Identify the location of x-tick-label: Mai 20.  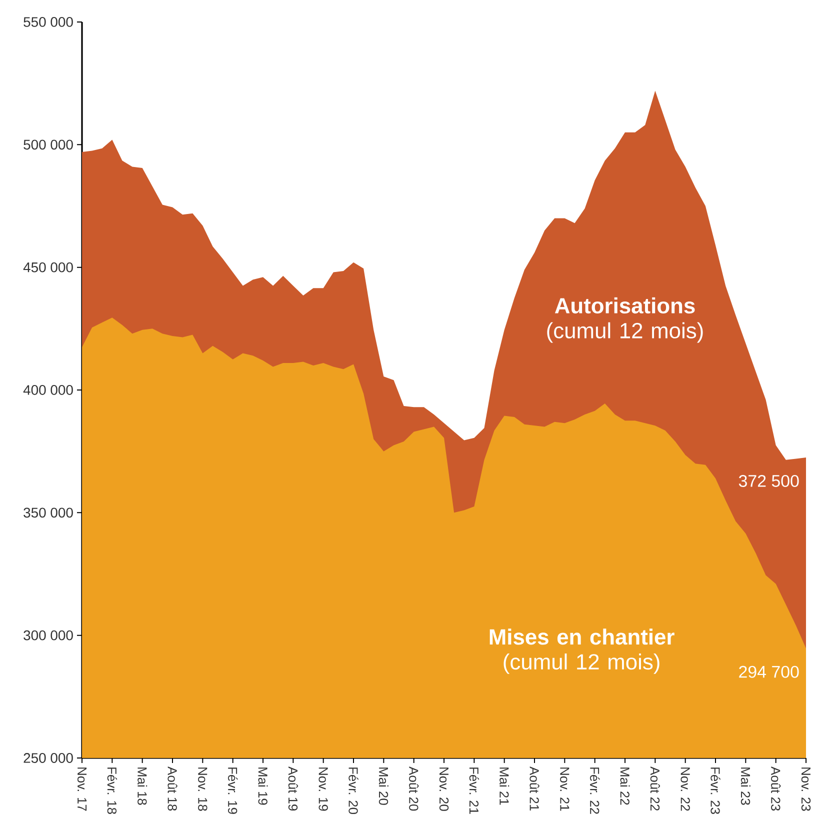
(383, 786).